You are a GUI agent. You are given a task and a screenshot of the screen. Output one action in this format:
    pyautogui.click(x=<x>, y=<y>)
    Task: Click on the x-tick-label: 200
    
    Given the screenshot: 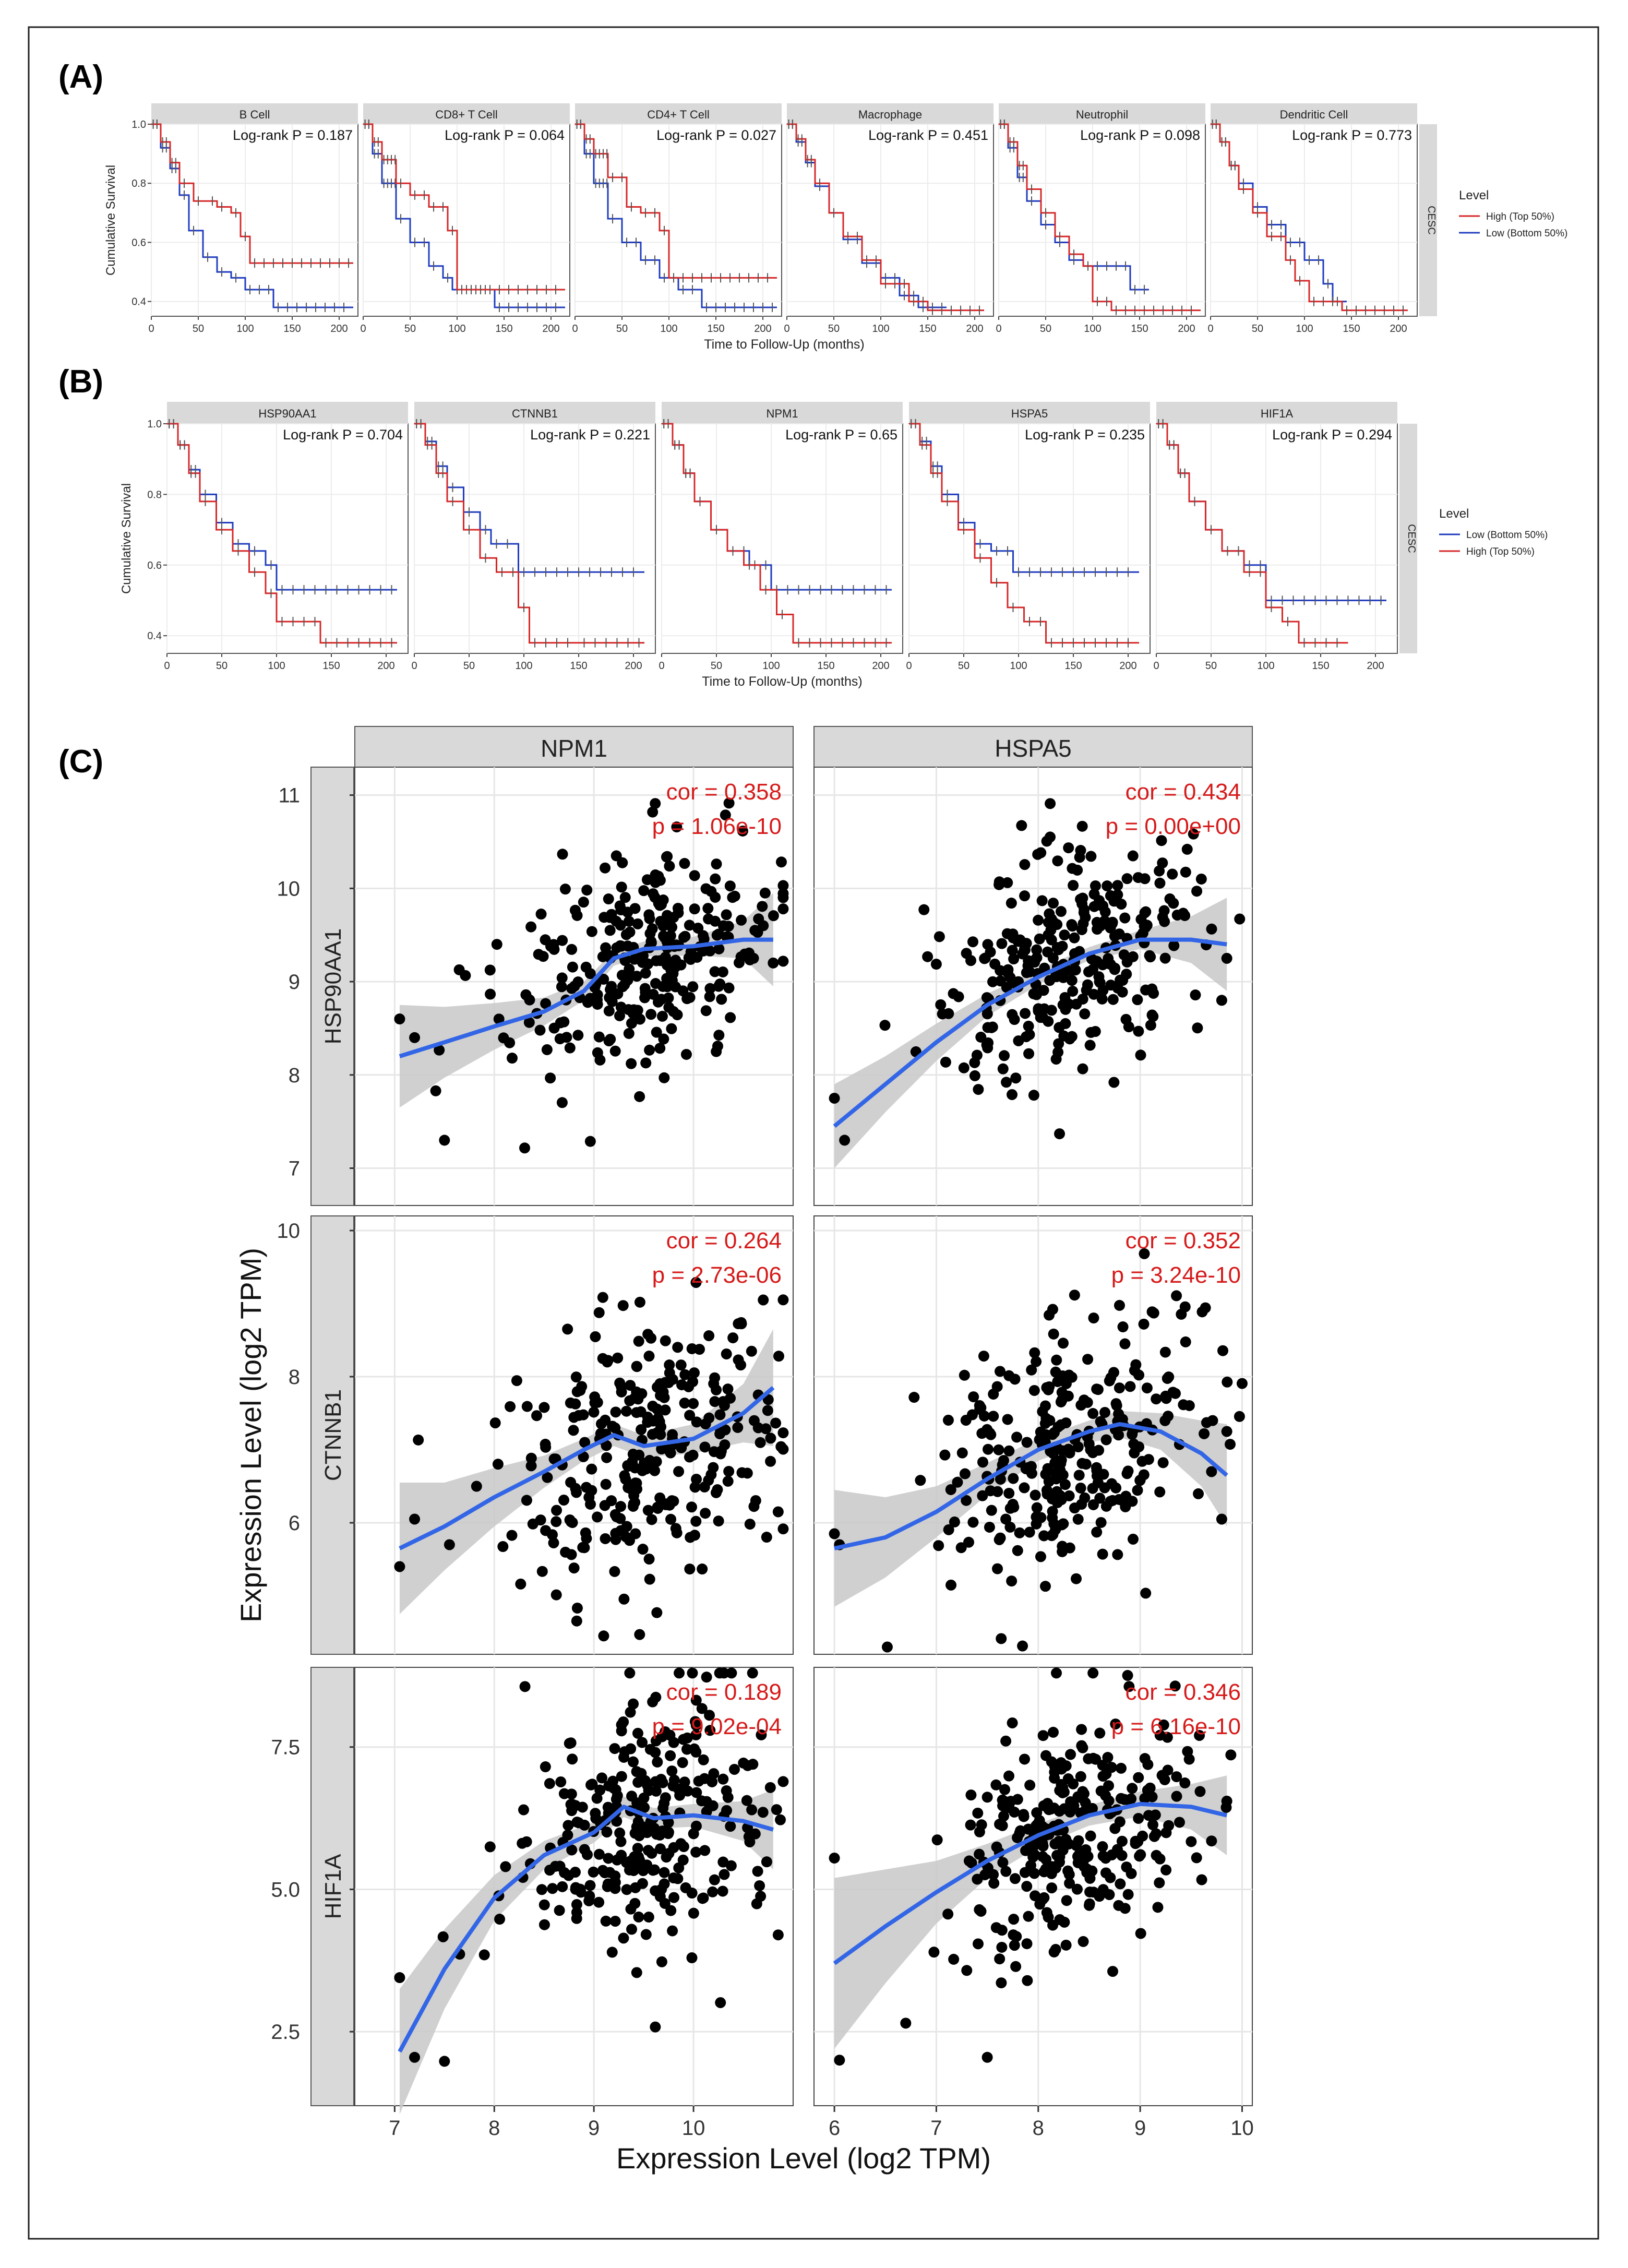 What is the action you would take?
    pyautogui.click(x=1127, y=666)
    